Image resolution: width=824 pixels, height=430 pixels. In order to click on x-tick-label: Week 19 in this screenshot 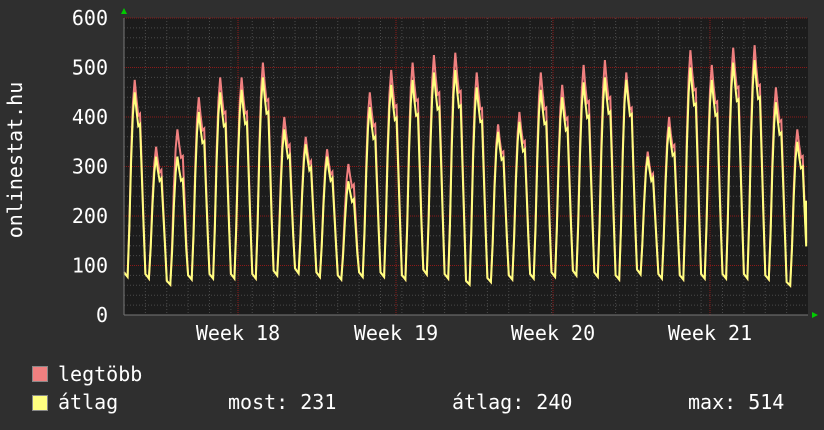, I will do `click(396, 333)`.